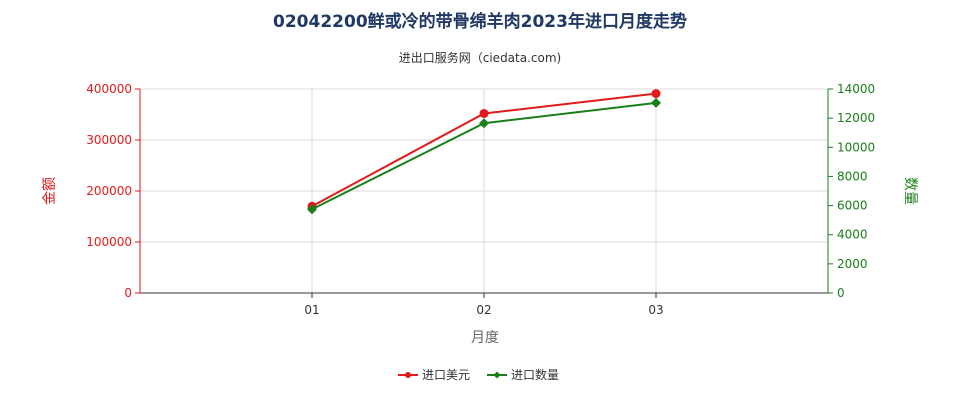 This screenshot has width=960, height=404. I want to click on right-y-tick-label: 8000, so click(852, 176).